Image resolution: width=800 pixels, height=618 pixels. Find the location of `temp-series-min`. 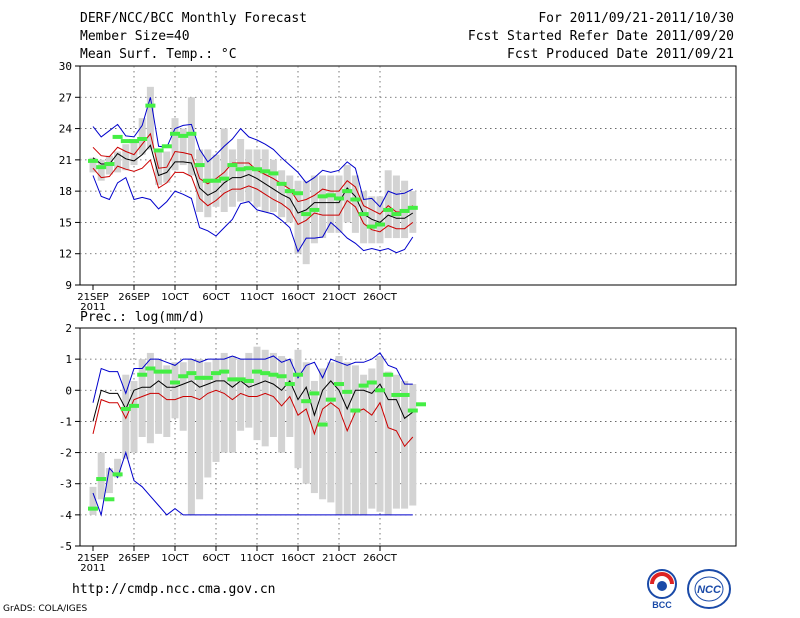

temp-series-min is located at coordinates (253, 214).